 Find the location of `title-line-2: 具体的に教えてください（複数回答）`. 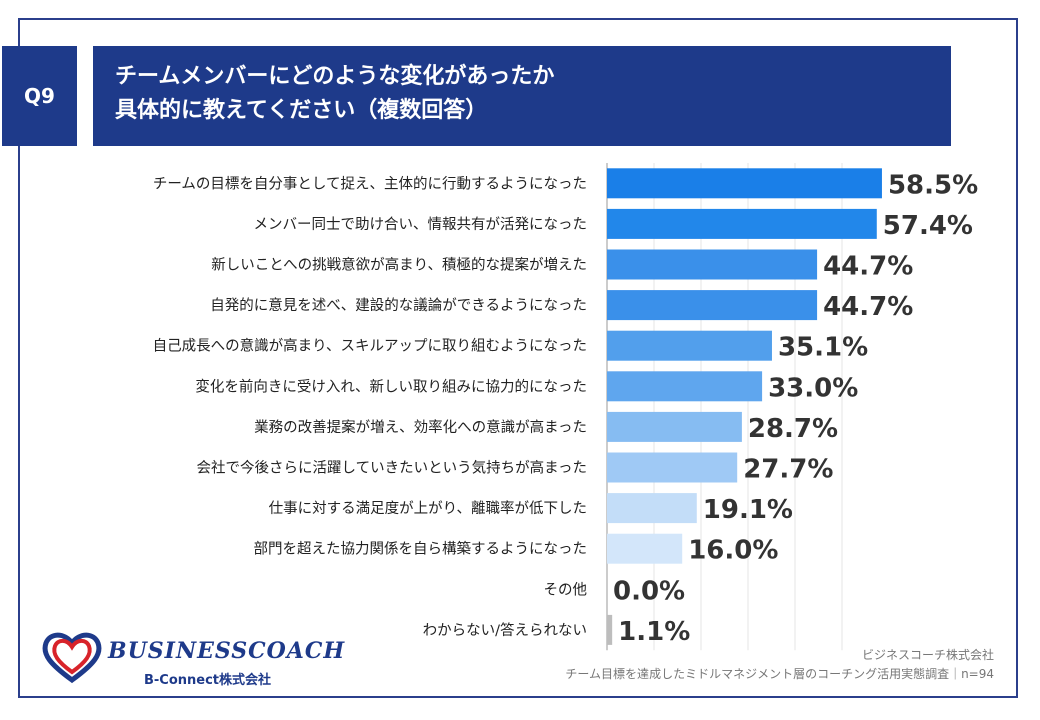

title-line-2: 具体的に教えてください（複数回答） is located at coordinates (301, 110).